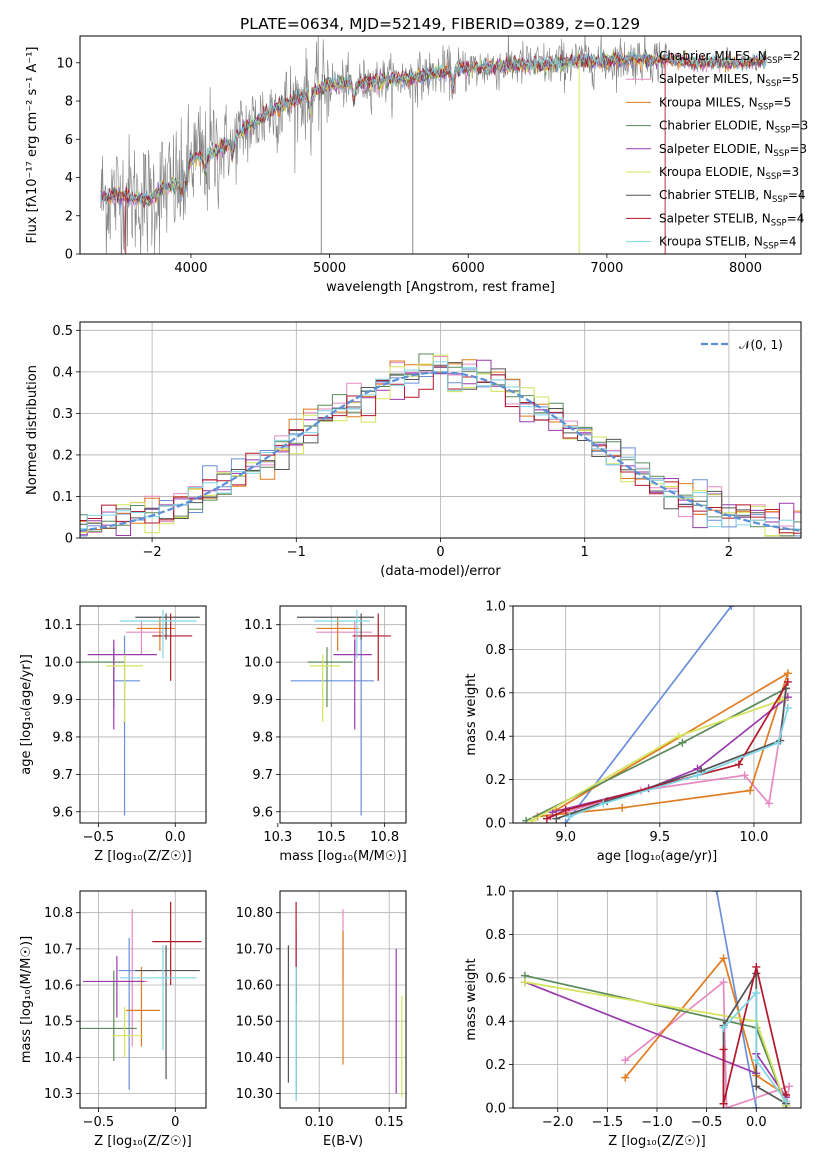  What do you see at coordinates (26, 999) in the screenshot?
I see `y-axis-label: mass [log₁₀(M/M☉)]` at bounding box center [26, 999].